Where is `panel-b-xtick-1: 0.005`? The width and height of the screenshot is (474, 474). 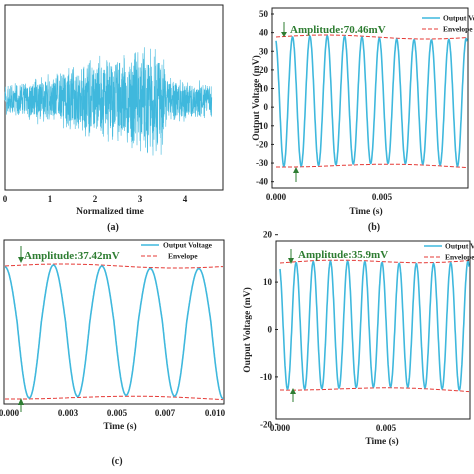
panel-b-xtick-1: 0.005 is located at coordinates (382, 197).